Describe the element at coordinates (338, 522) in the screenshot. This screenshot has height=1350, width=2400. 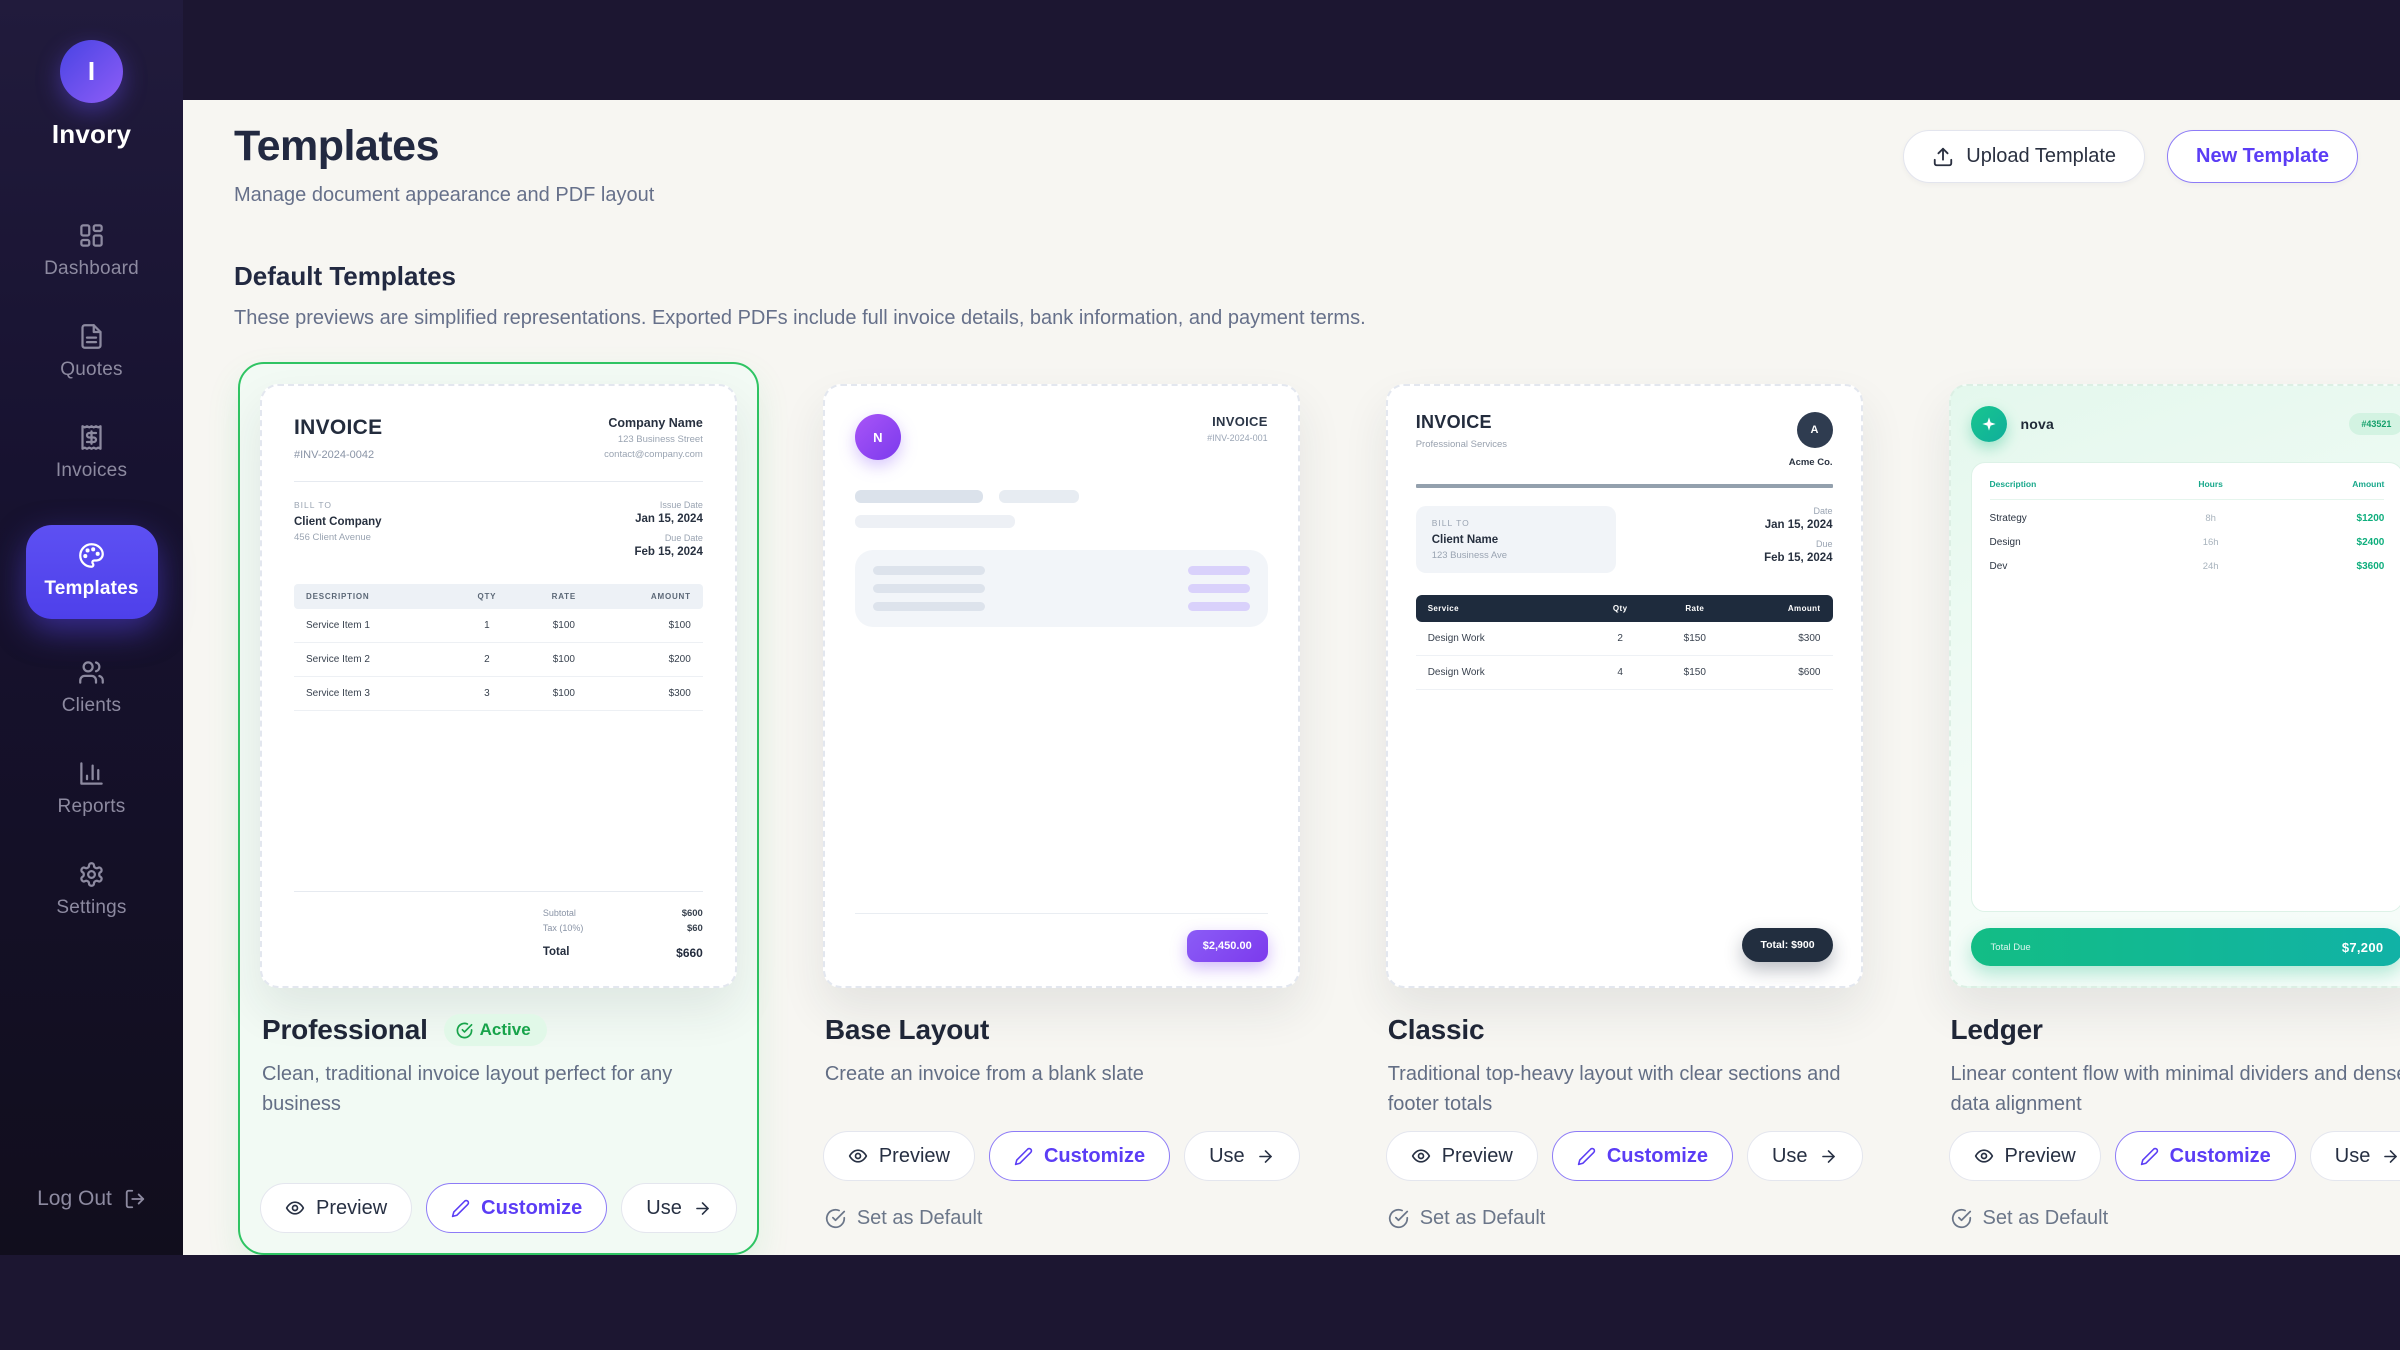
I see `client-name: Client Company` at that location.